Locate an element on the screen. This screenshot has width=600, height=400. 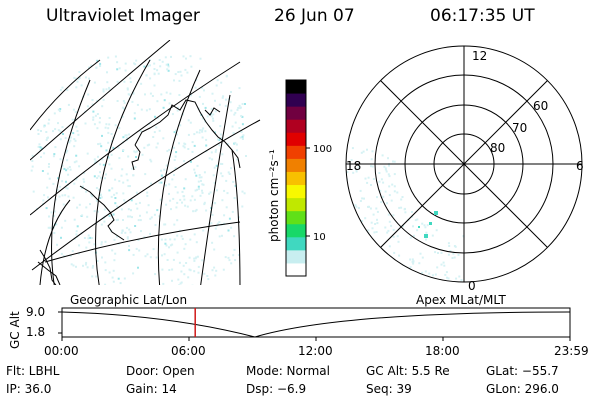
mlt-label-0: 0 is located at coordinates (472, 286).